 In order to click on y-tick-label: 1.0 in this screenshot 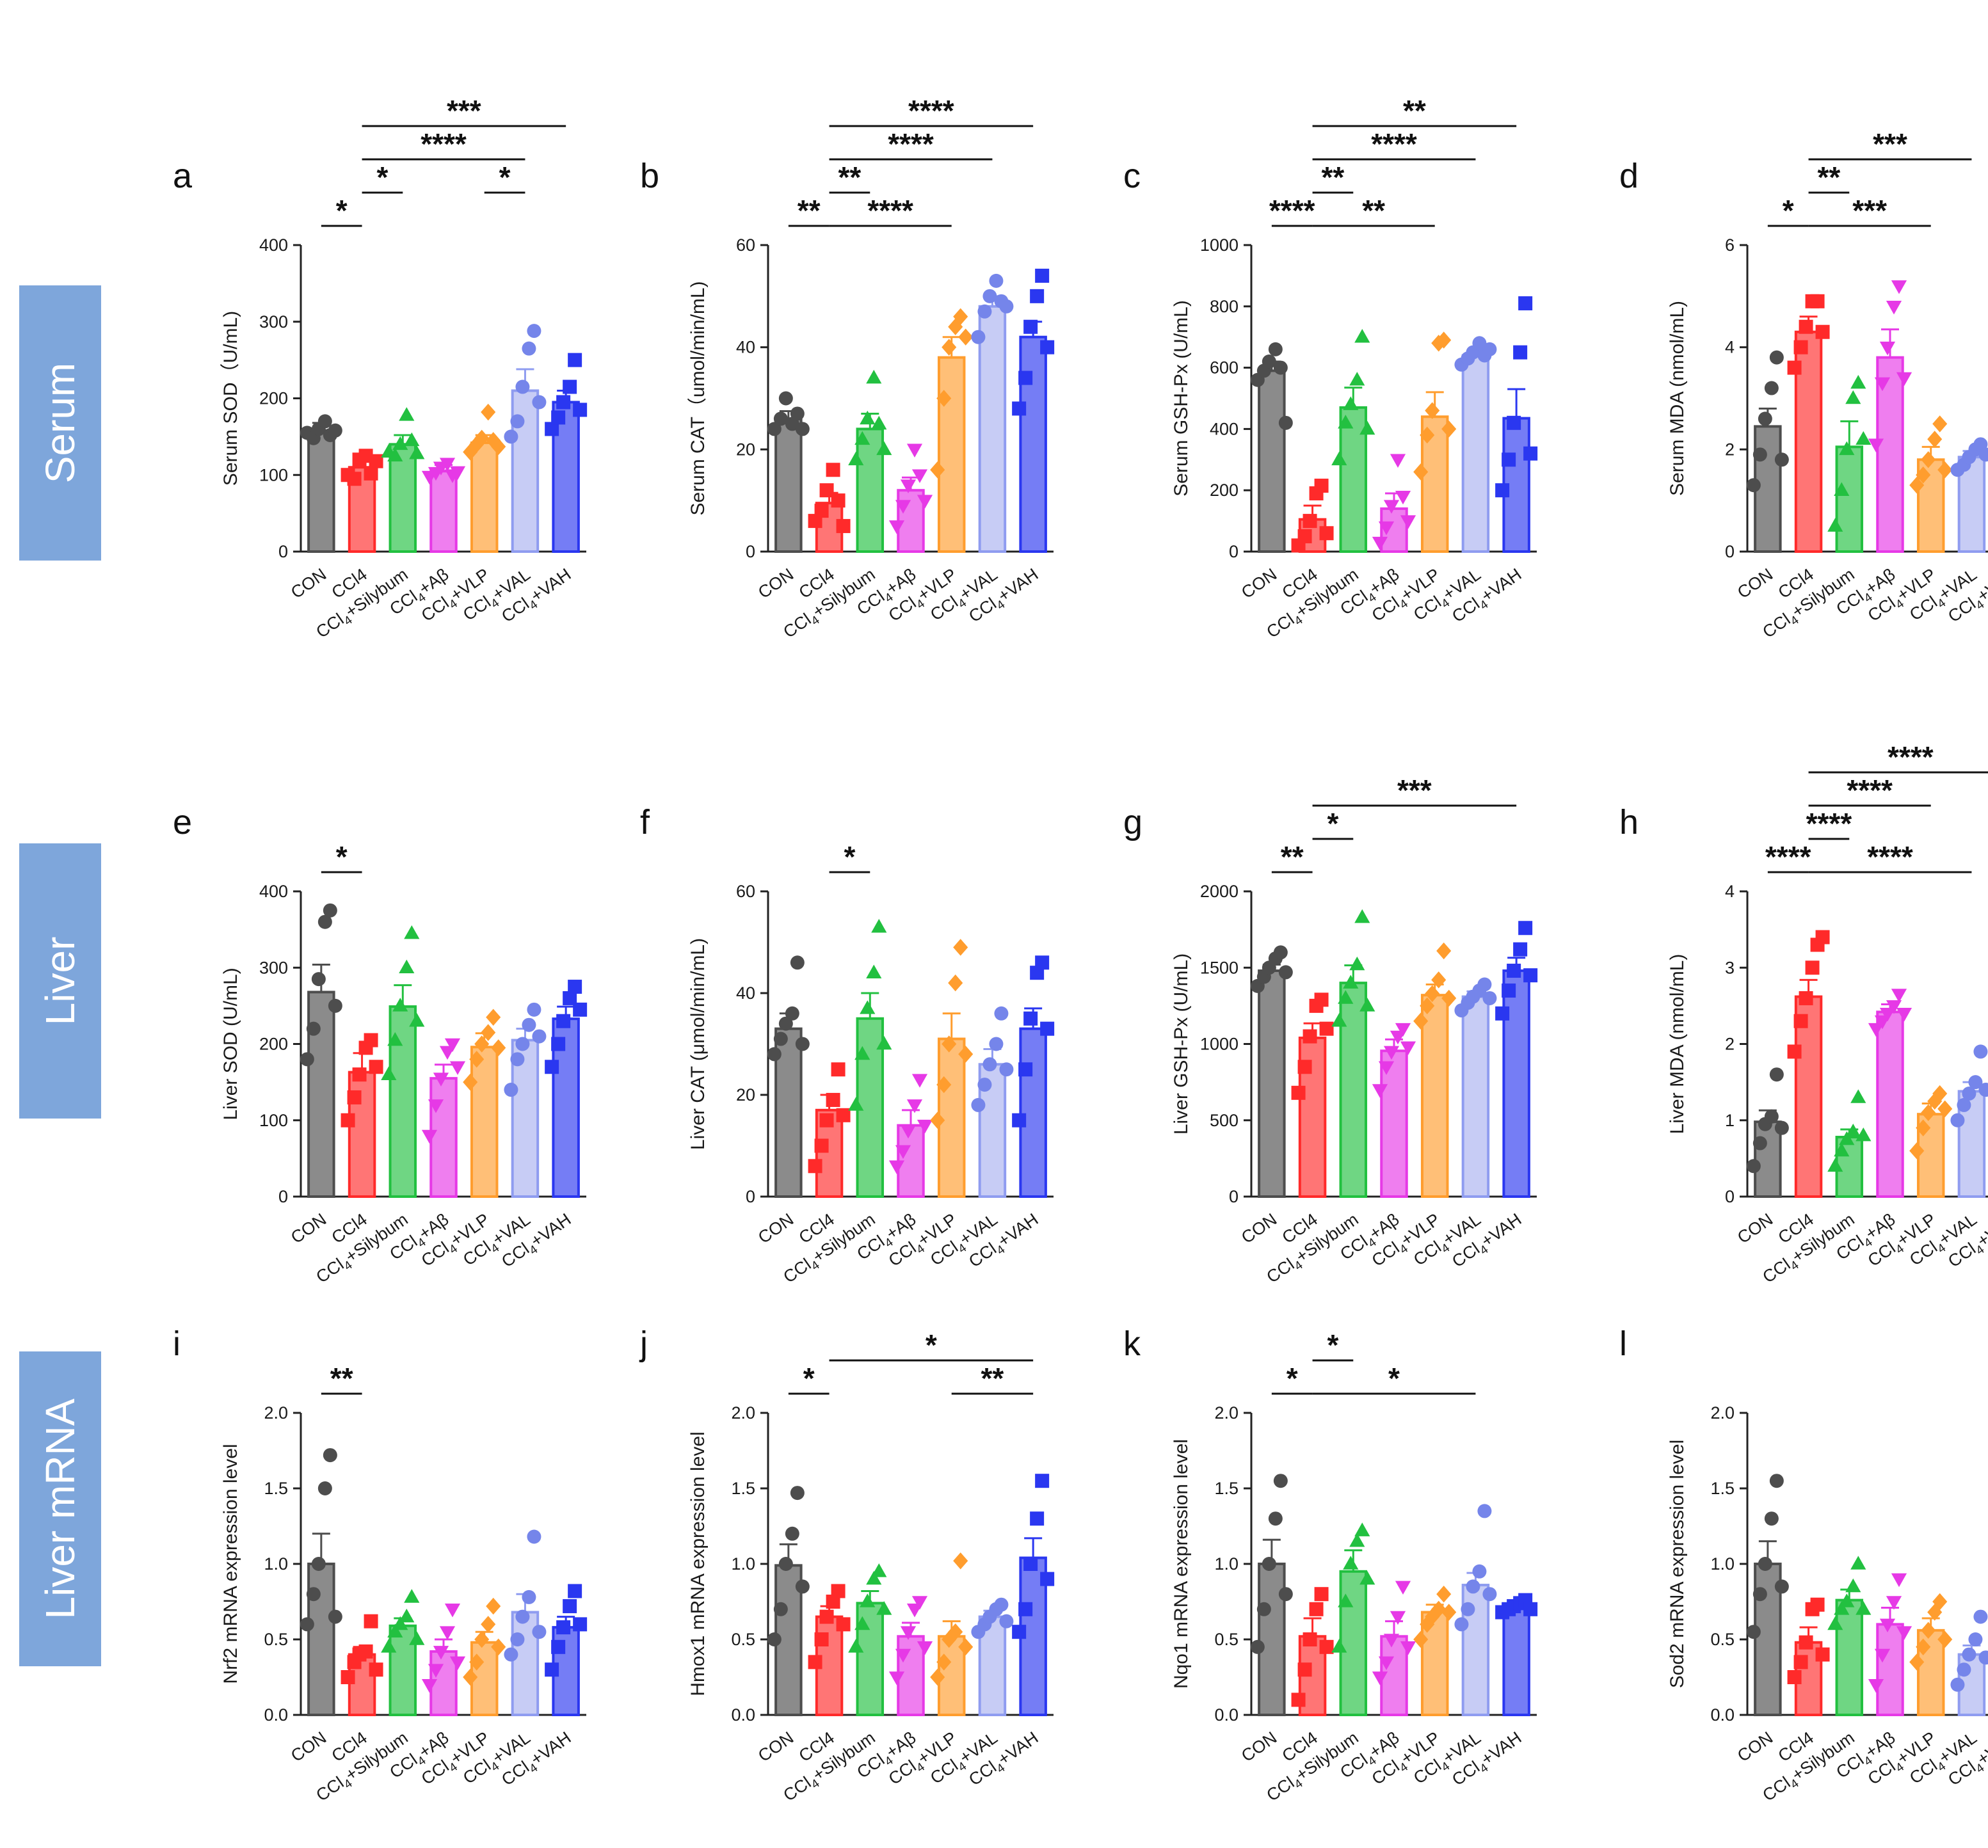, I will do `click(1723, 1563)`.